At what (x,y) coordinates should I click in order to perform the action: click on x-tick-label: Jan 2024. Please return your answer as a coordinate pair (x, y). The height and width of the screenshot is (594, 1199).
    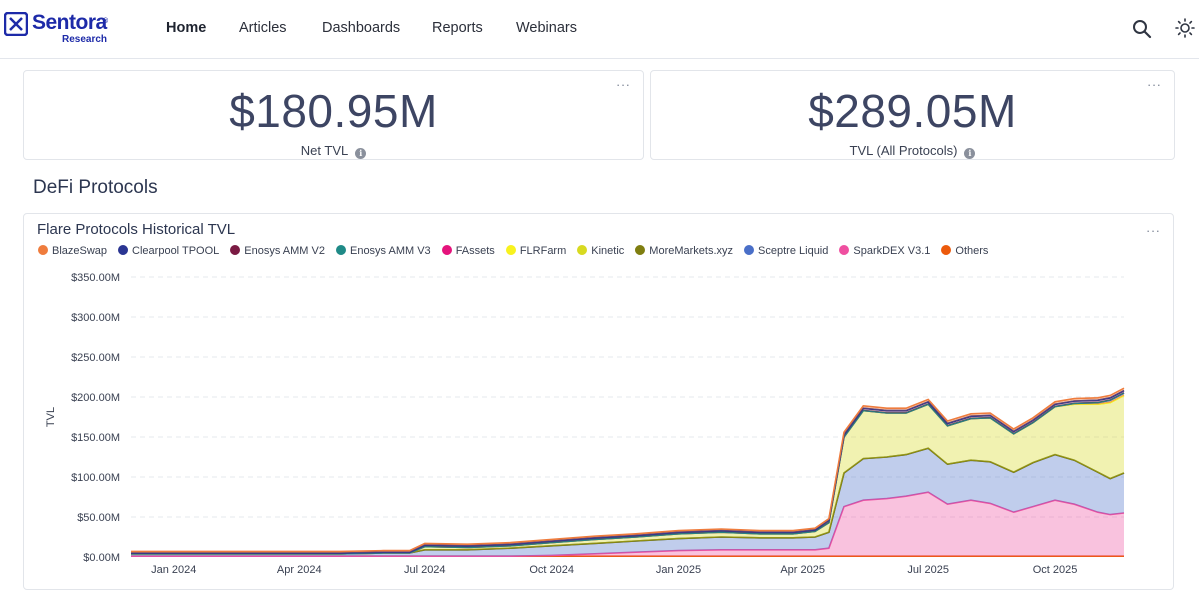
    Looking at the image, I should click on (173, 570).